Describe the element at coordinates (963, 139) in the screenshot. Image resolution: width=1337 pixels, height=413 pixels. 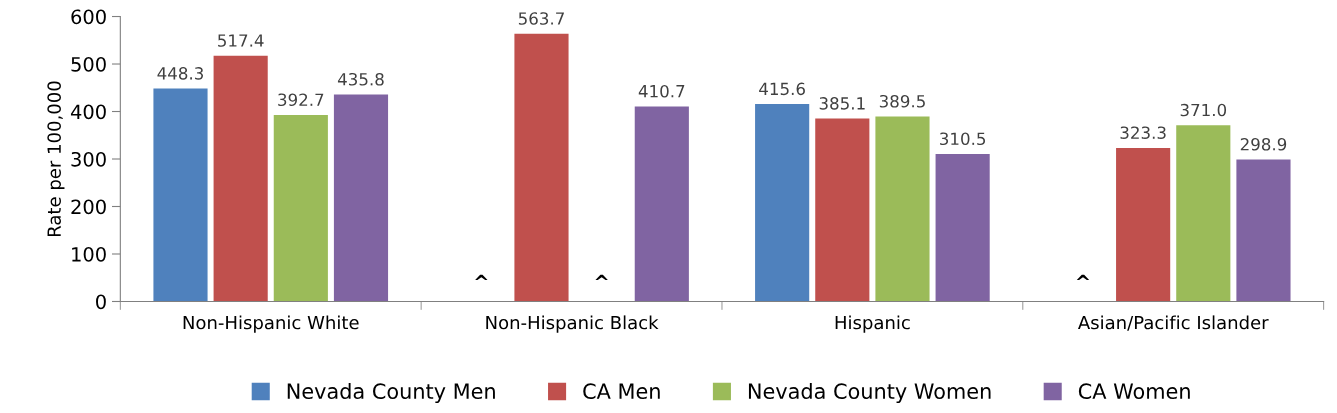
I see `data-label: 310.5` at that location.